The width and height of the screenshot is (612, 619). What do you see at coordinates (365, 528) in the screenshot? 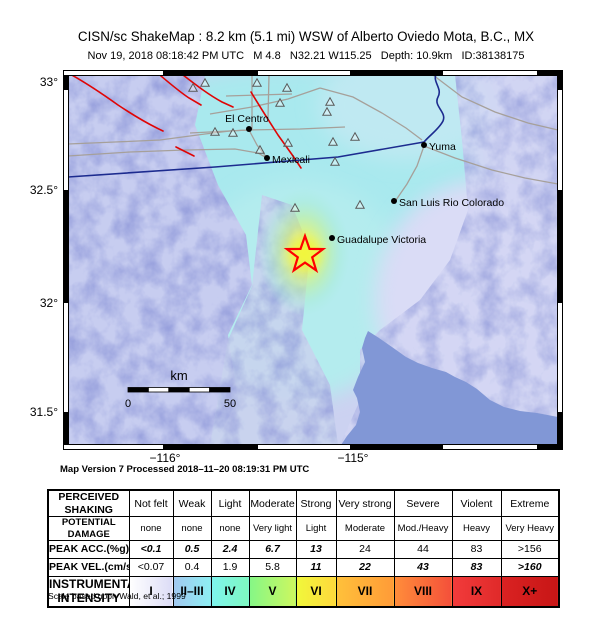
I see `damage-cell: Moderate` at bounding box center [365, 528].